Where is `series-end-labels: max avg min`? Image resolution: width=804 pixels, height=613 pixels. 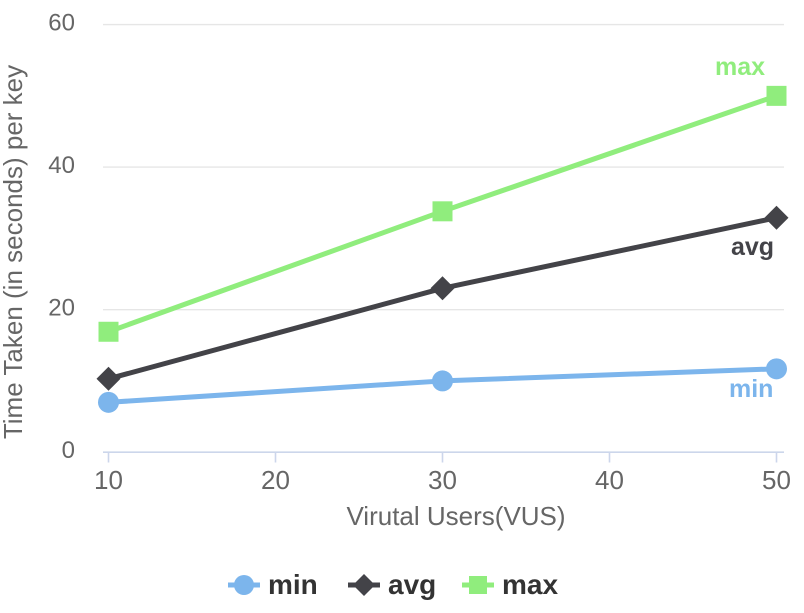
series-end-labels: max avg min is located at coordinates (744, 228).